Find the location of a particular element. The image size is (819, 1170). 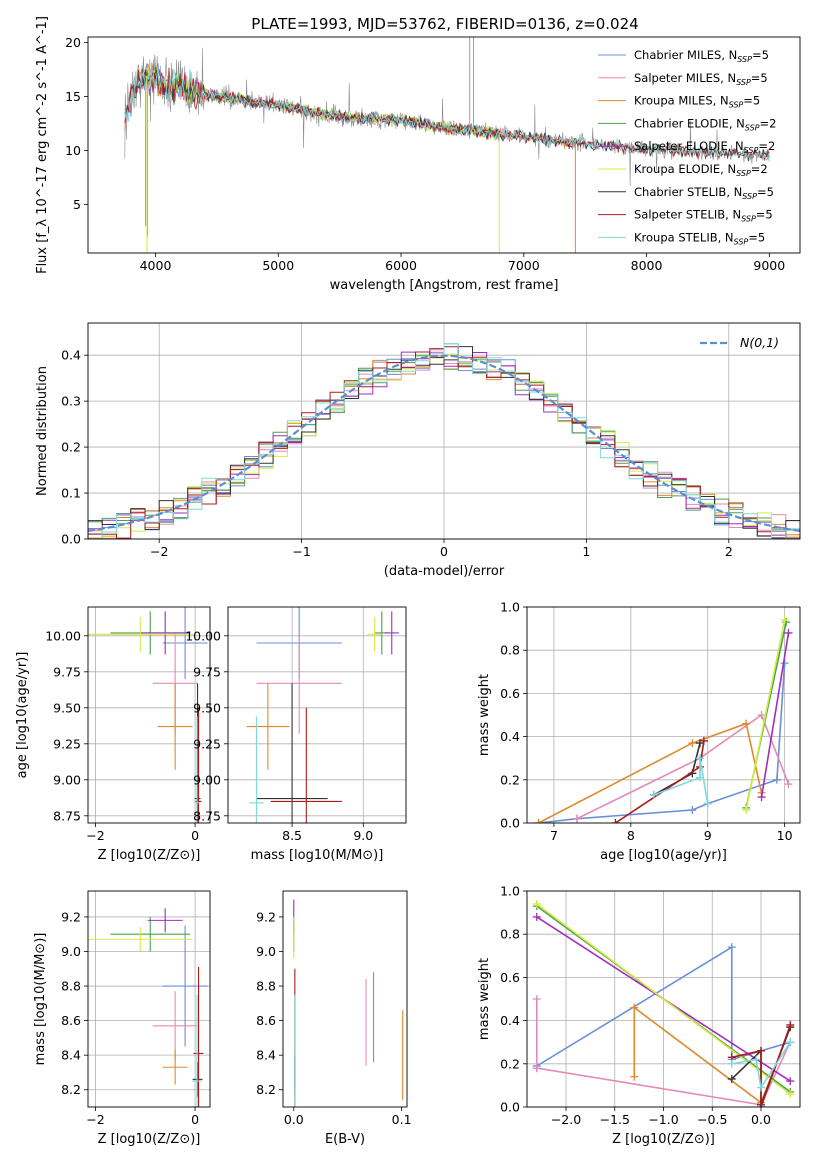

y-tick-label: 0.4 is located at coordinates (71, 355).